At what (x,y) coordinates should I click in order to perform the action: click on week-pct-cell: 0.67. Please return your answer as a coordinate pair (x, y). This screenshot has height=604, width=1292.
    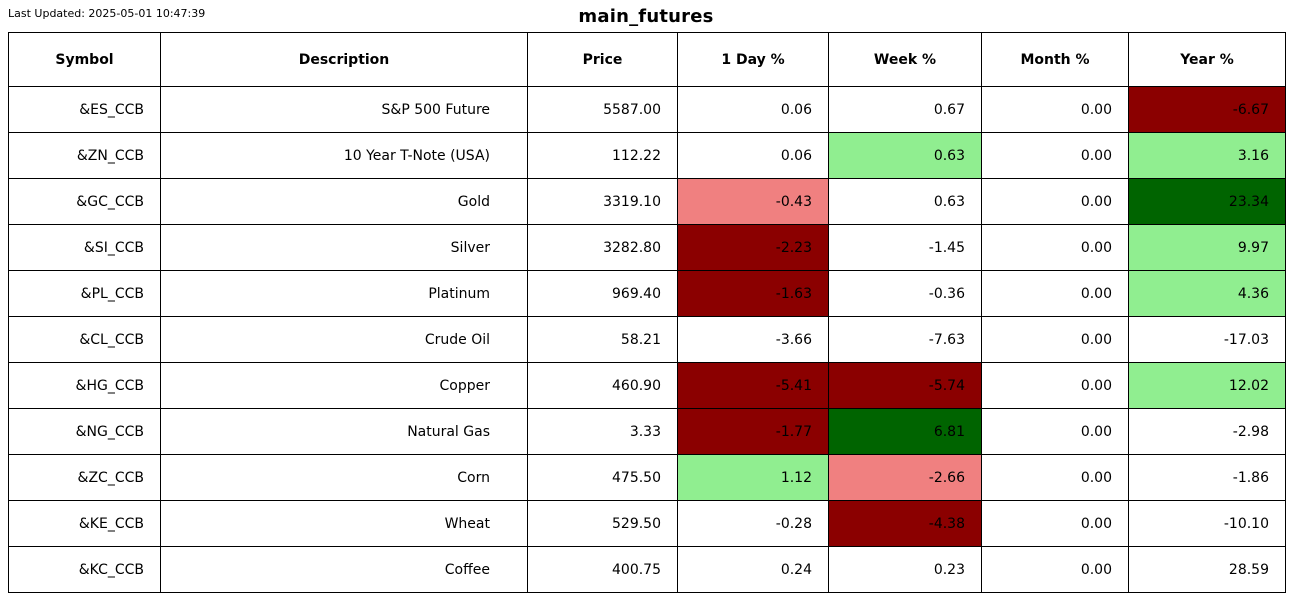
    Looking at the image, I should click on (905, 109).